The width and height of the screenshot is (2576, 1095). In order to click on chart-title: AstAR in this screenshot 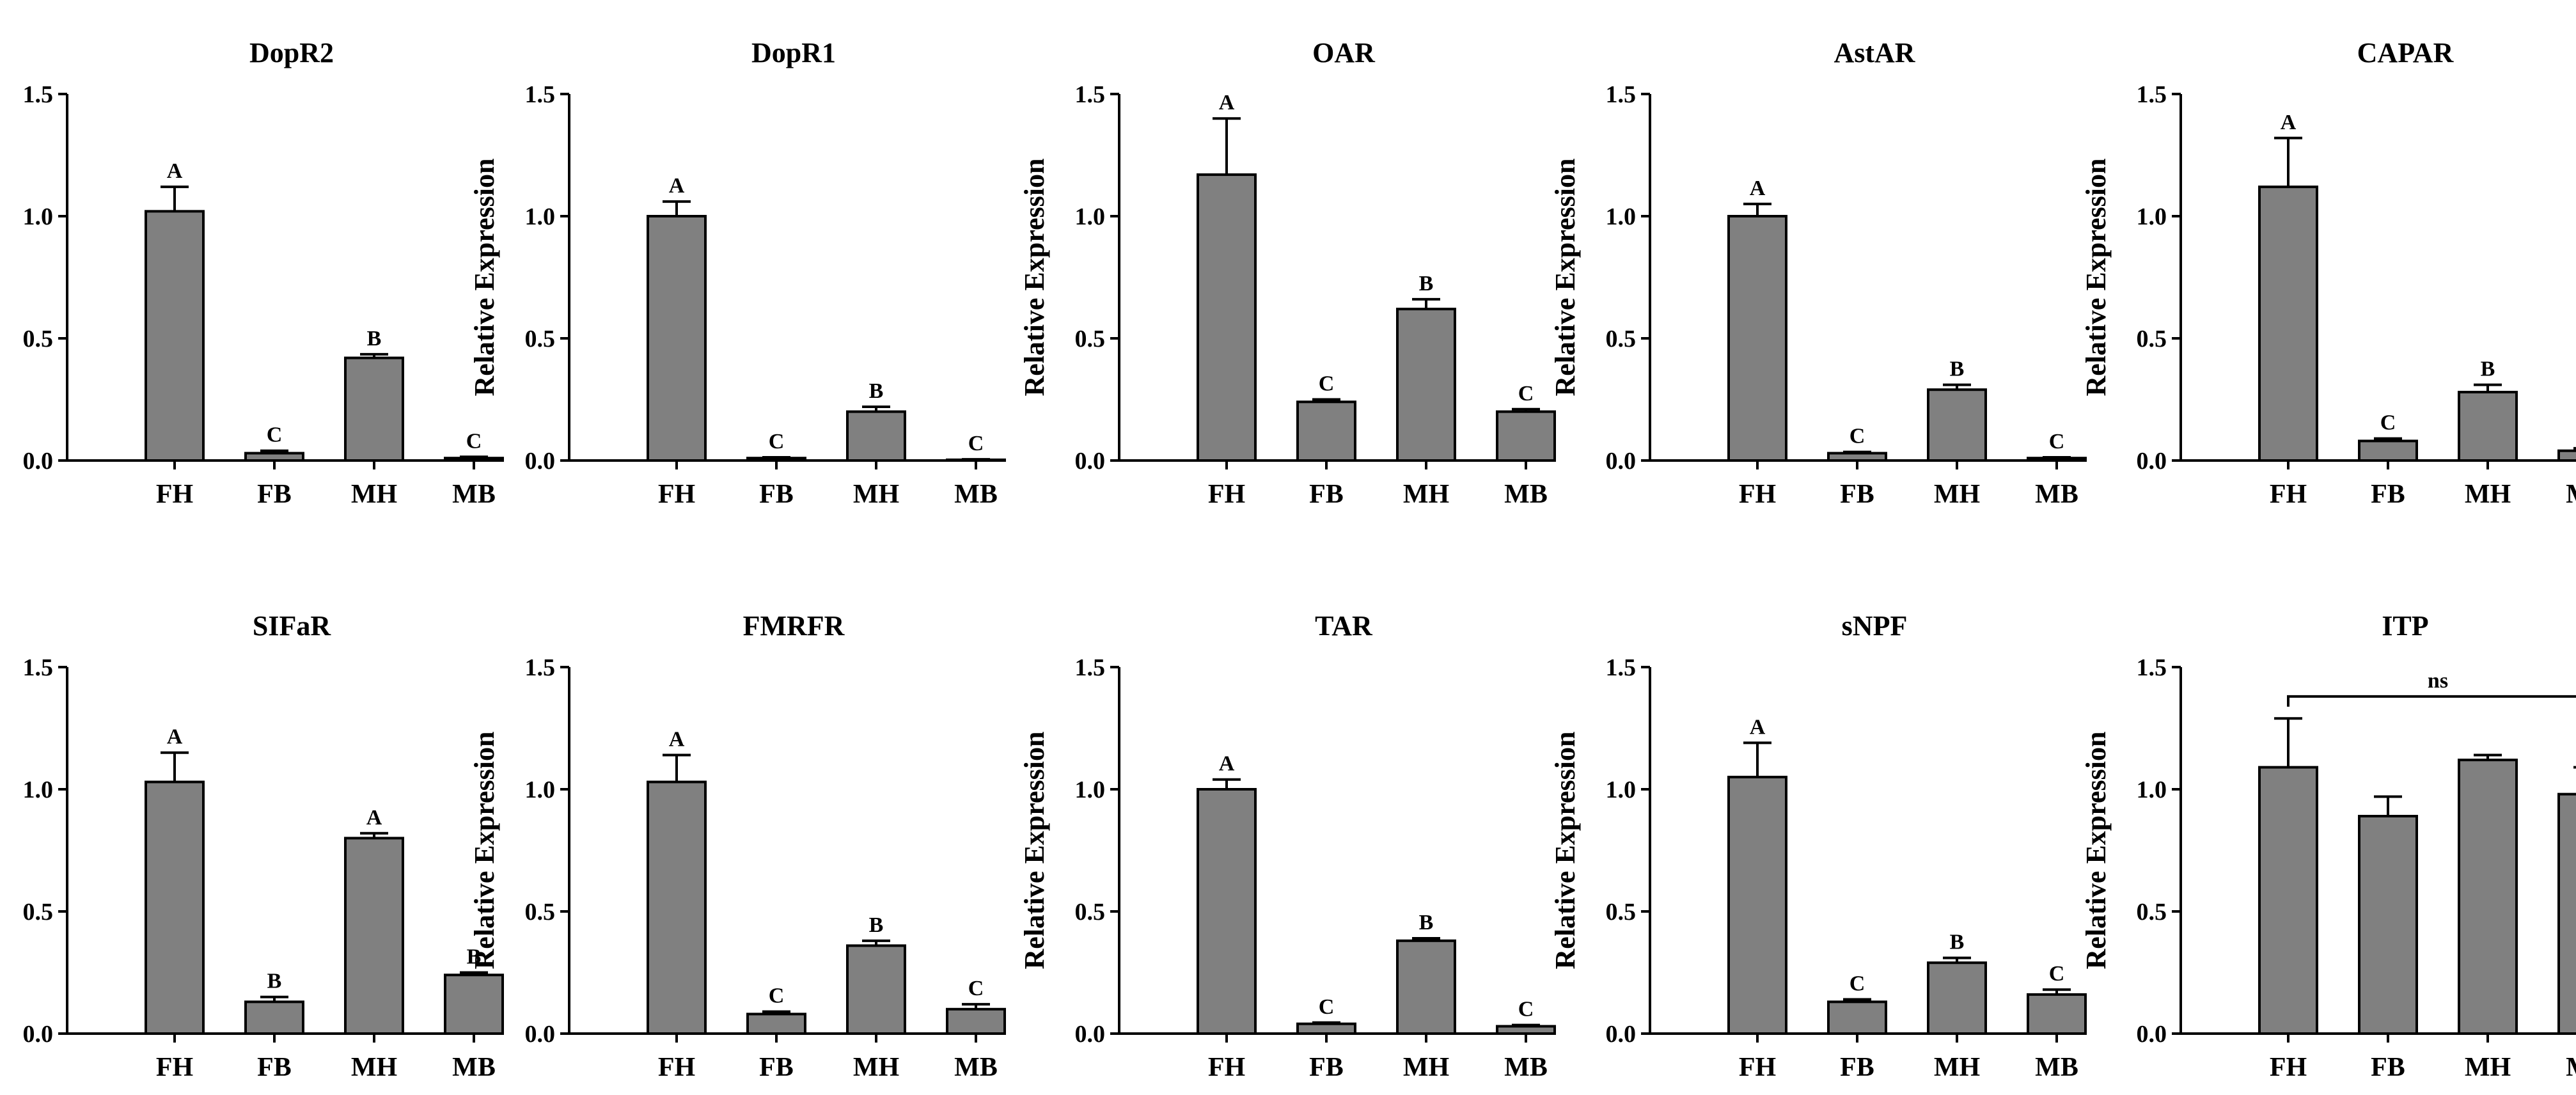, I will do `click(1874, 52)`.